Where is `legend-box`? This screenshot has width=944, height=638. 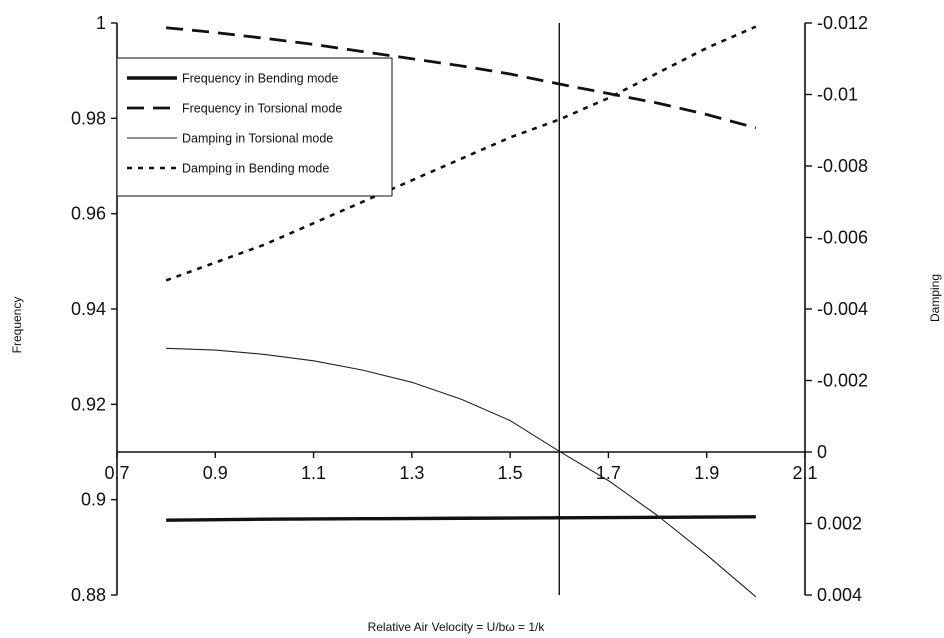 legend-box is located at coordinates (254, 127).